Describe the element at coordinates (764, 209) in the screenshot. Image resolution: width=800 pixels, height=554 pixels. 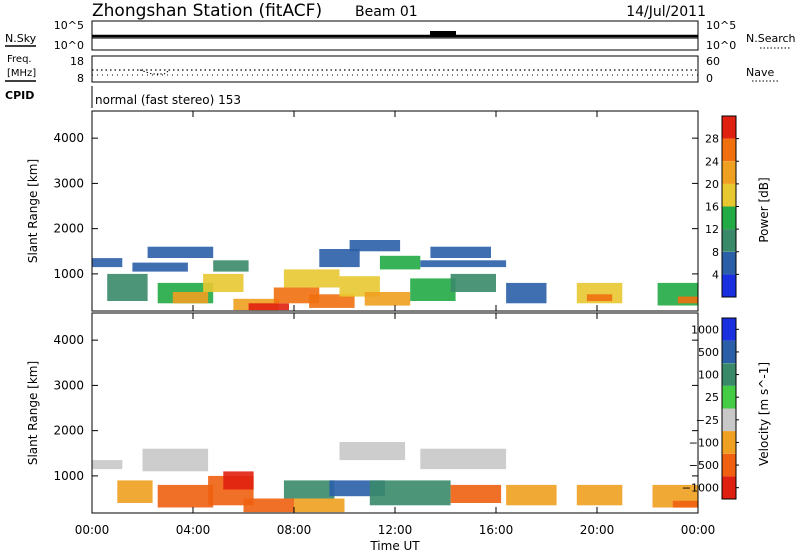
I see `power-colorbar-label: Power [dB]` at that location.